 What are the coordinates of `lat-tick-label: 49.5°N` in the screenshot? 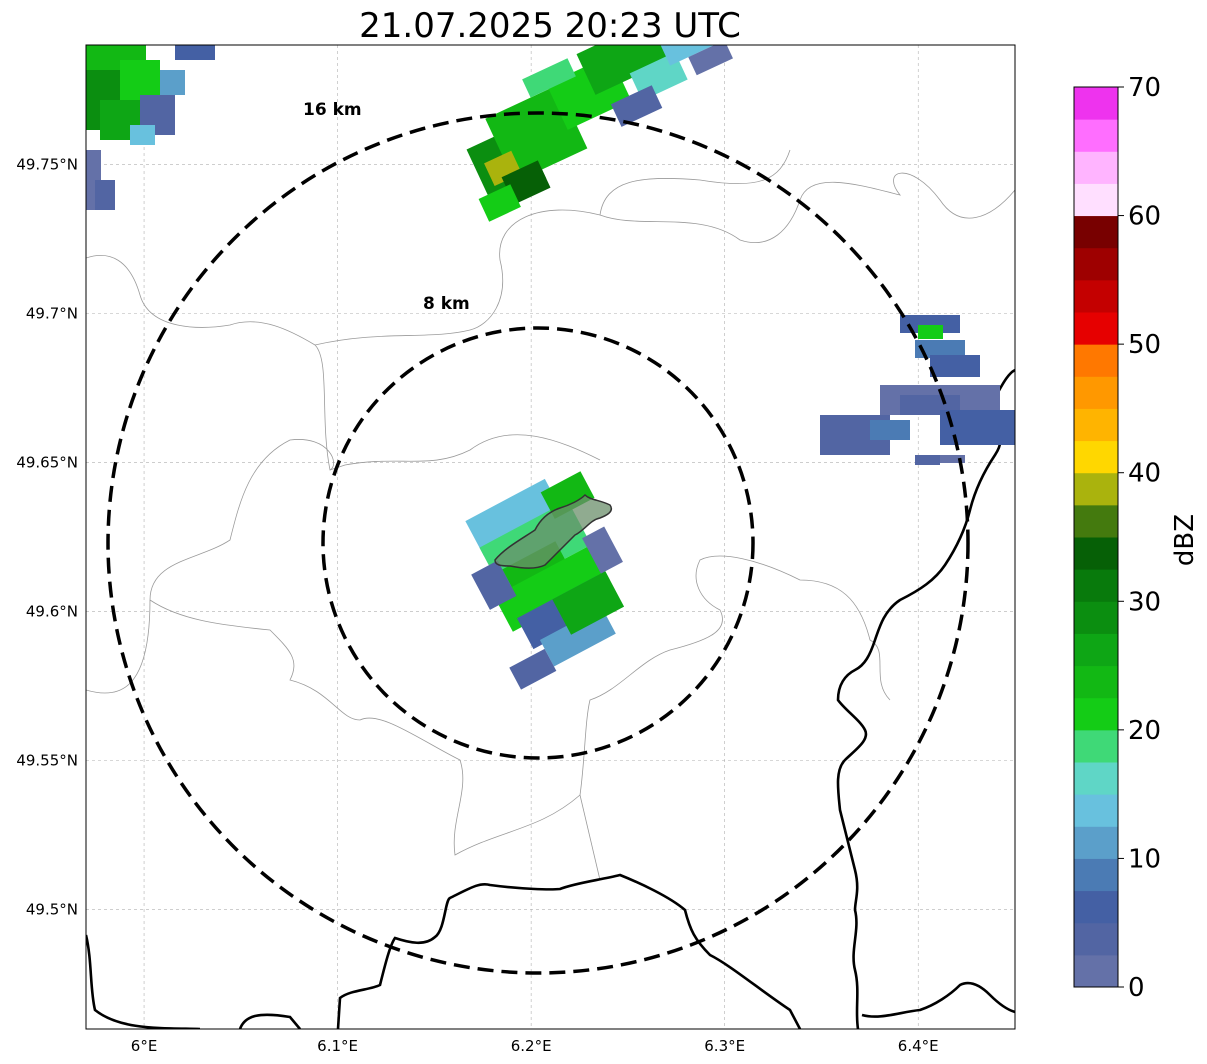 It's located at (52, 910).